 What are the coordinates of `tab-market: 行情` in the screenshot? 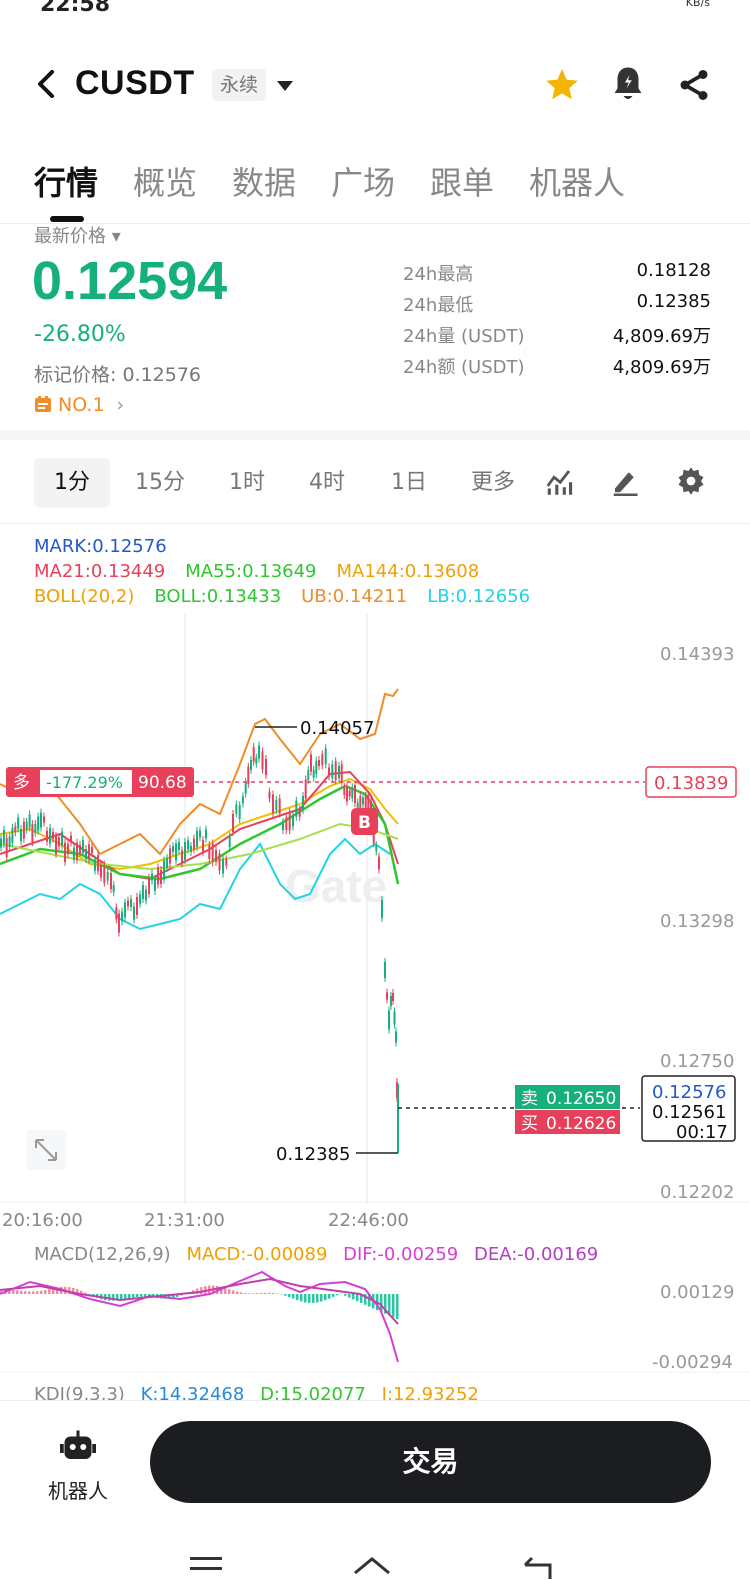 It's located at (66, 183).